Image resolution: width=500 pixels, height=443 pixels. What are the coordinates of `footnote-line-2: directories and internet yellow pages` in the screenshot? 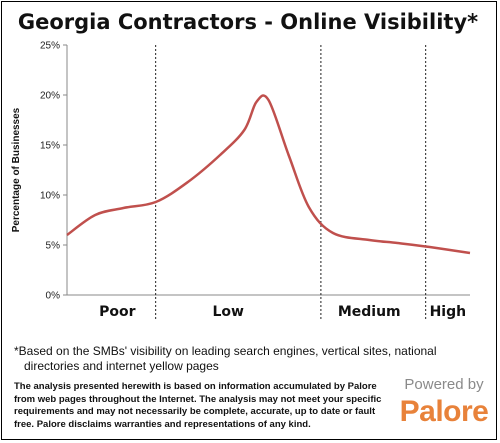 It's located at (121, 366).